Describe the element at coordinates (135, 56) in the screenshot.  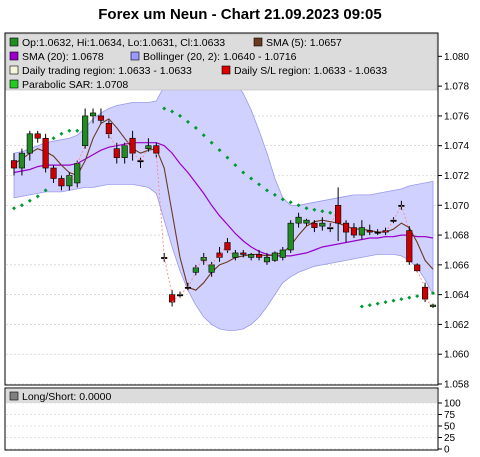
I see `legend-bollinger-swatch` at that location.